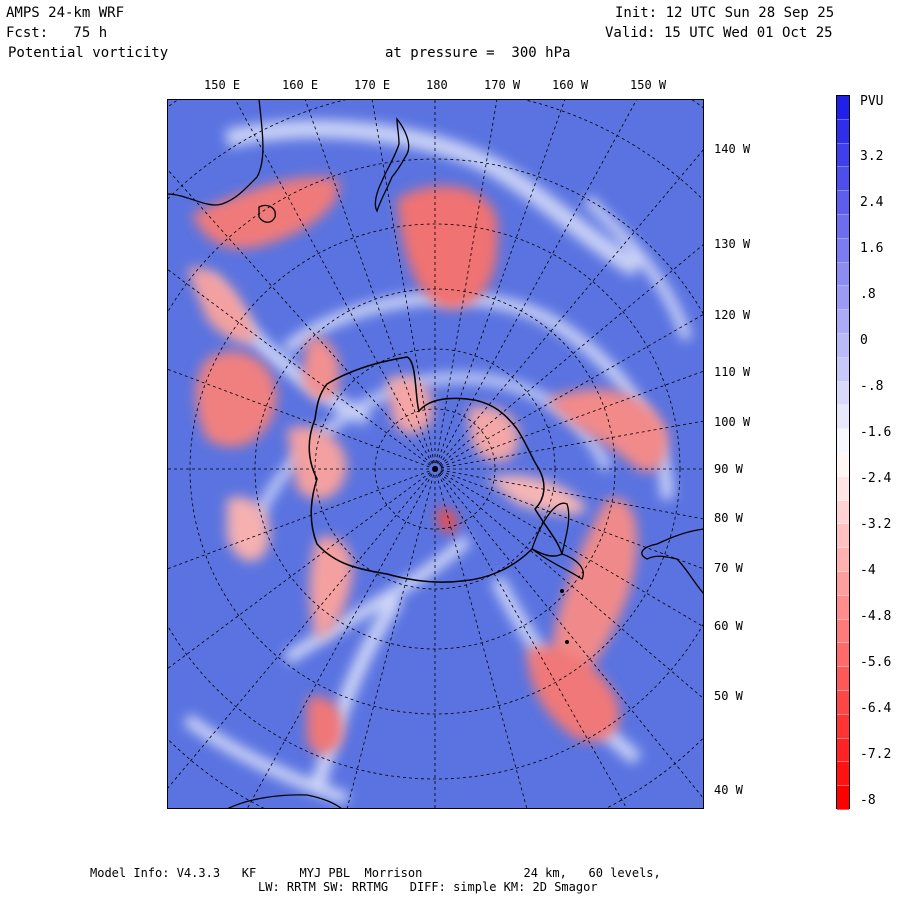 Image resolution: width=900 pixels, height=900 pixels. I want to click on colorbar-tick-label: -4, so click(868, 570).